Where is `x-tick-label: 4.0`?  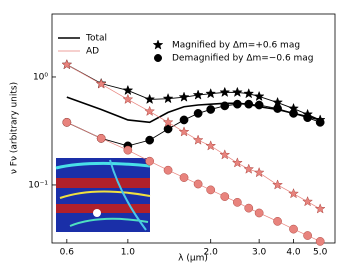
x-tick-label: 4.0 is located at coordinates (293, 253).